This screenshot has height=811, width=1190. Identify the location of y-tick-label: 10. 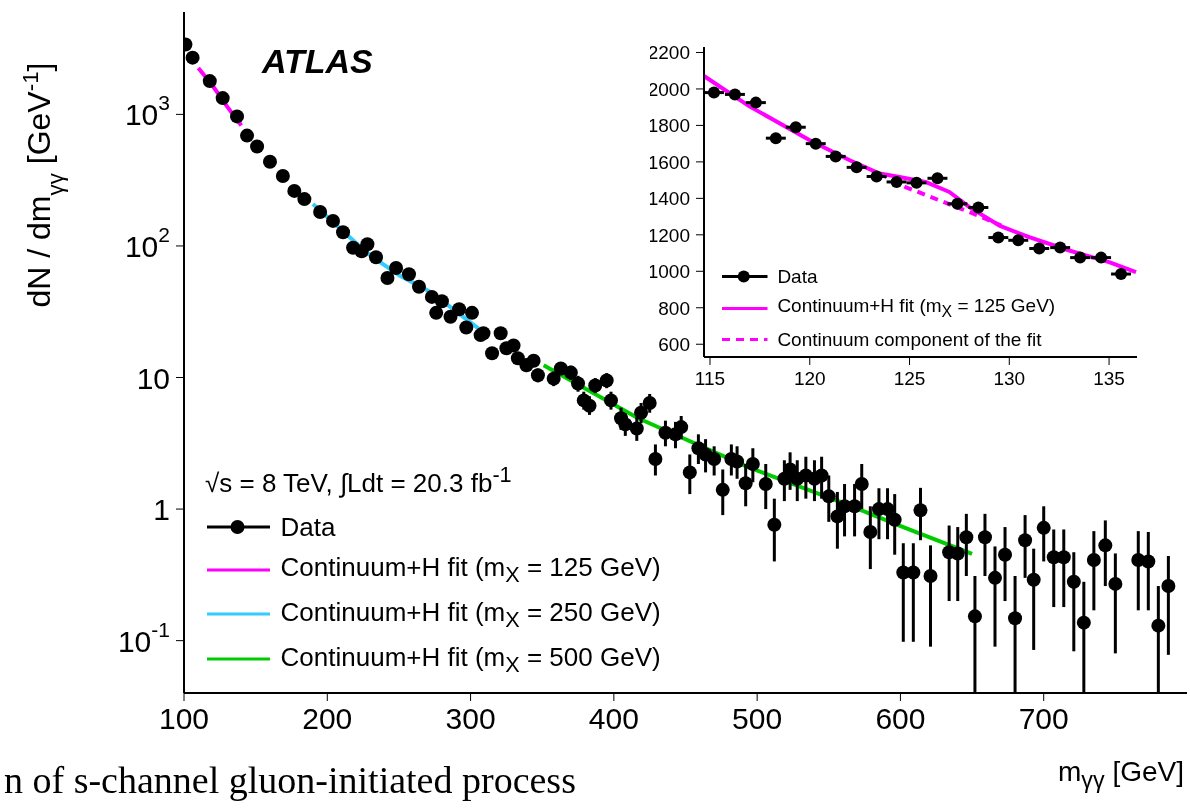
(153, 378).